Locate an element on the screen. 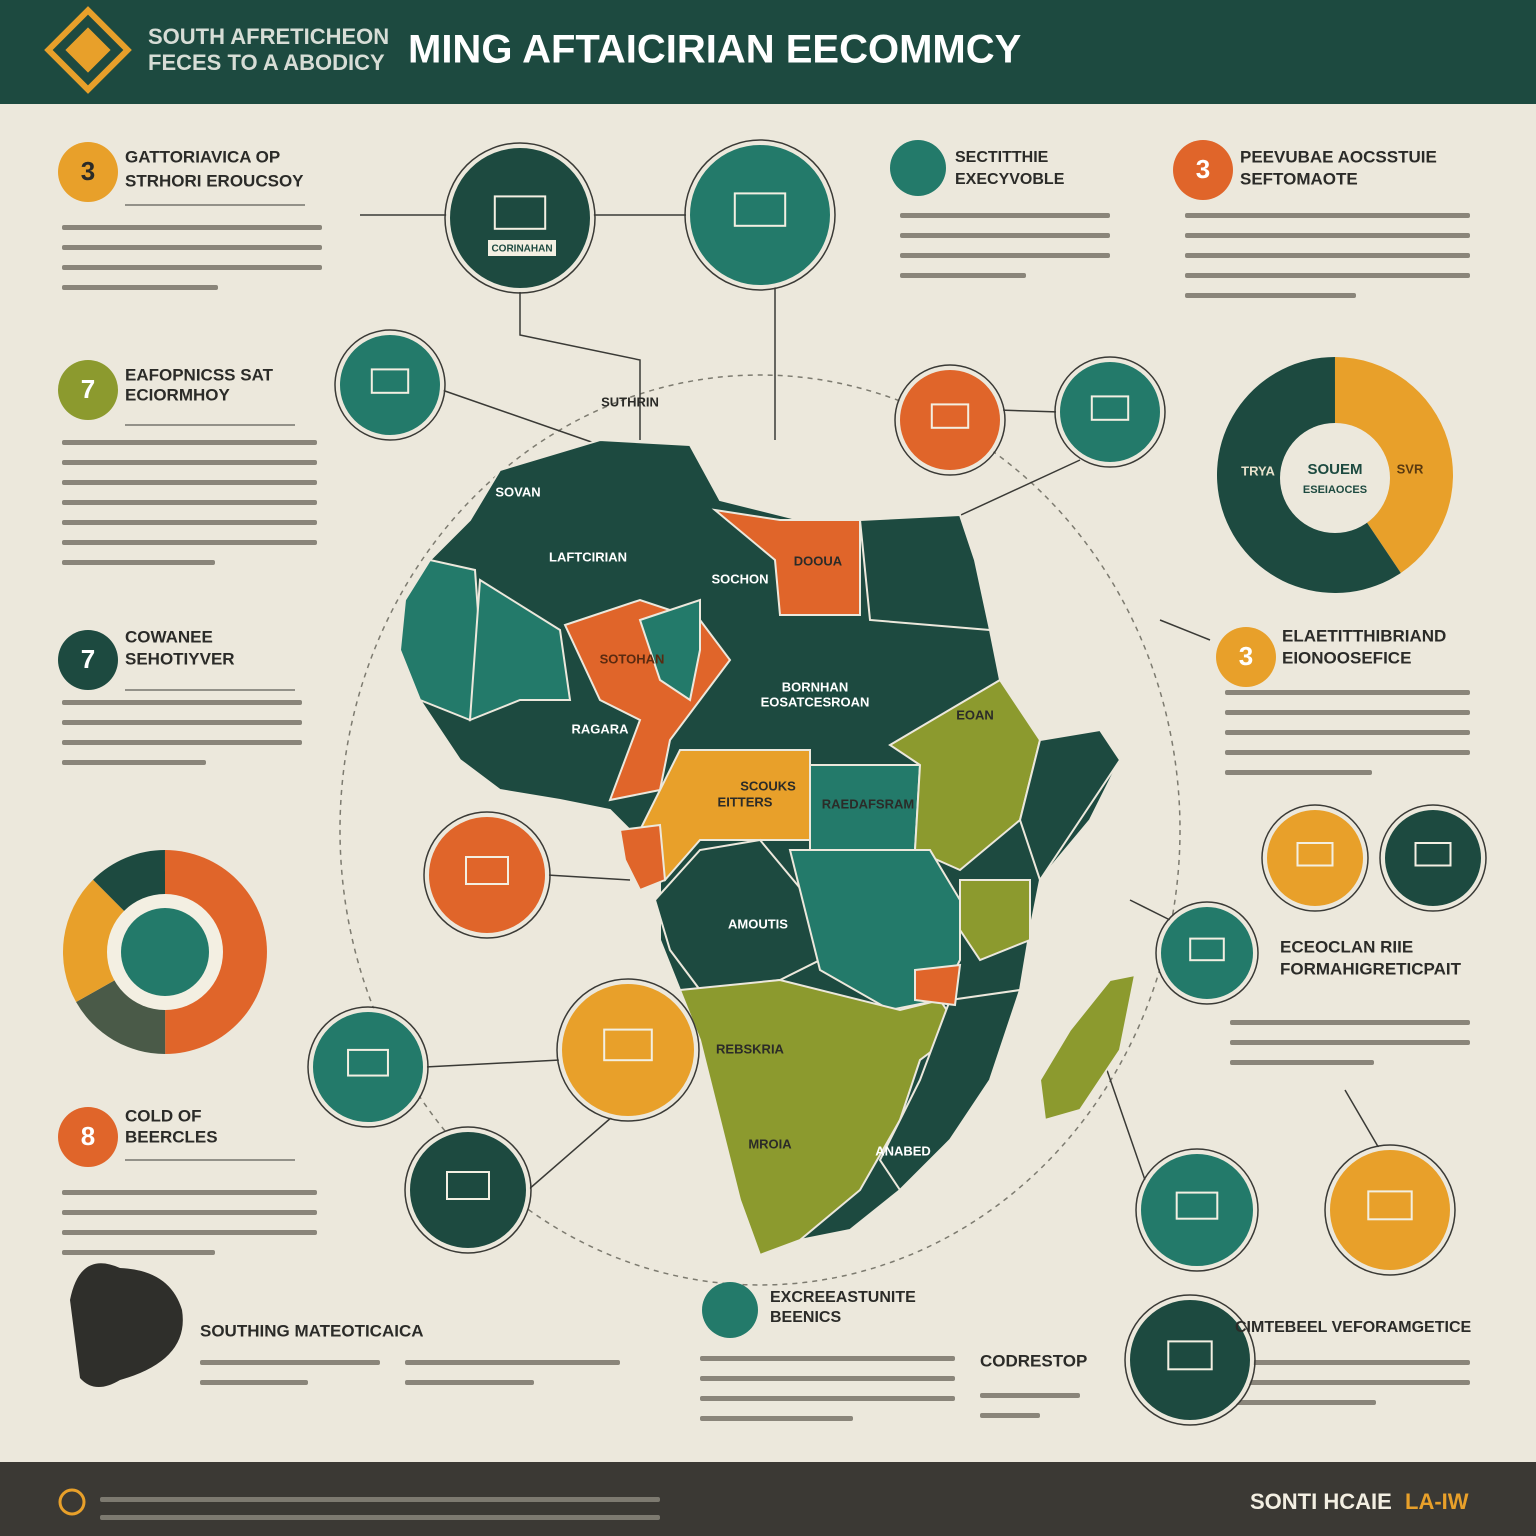 The height and width of the screenshot is (1536, 1536). donut-label: ESEIAOCES is located at coordinates (1335, 490).